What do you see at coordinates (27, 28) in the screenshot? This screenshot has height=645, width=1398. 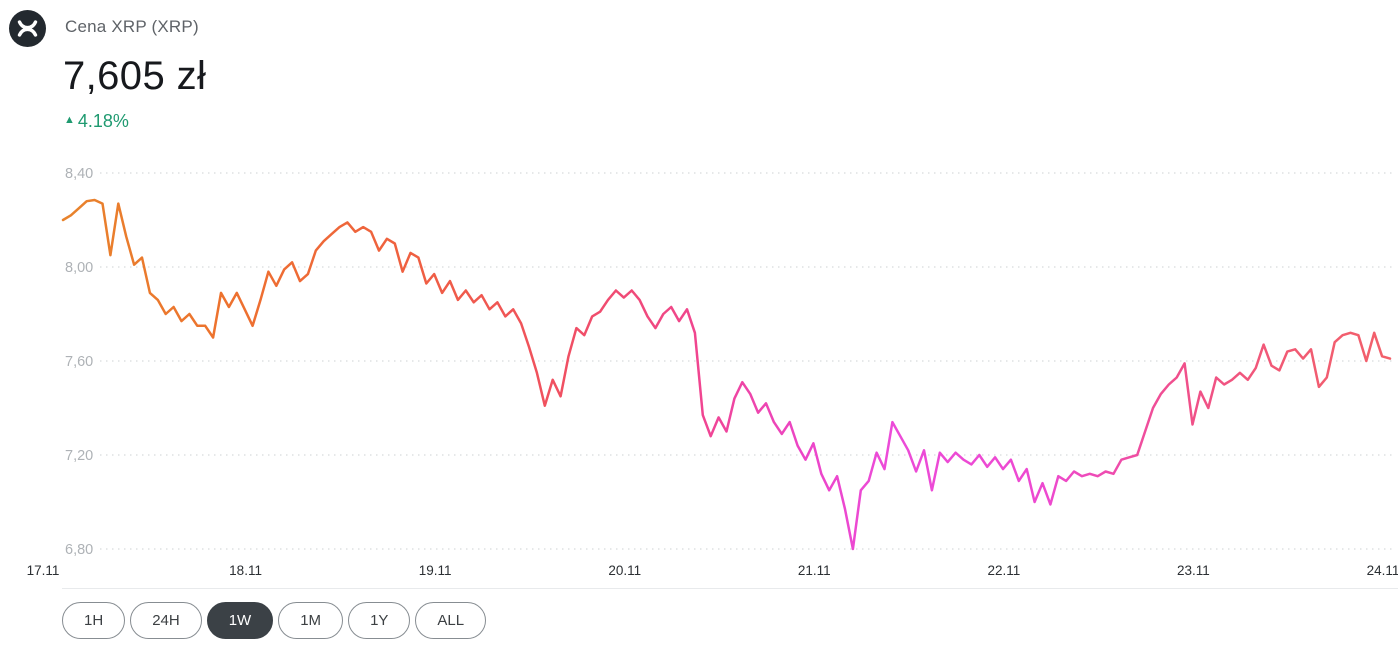 I see `xrp-logo-icon` at bounding box center [27, 28].